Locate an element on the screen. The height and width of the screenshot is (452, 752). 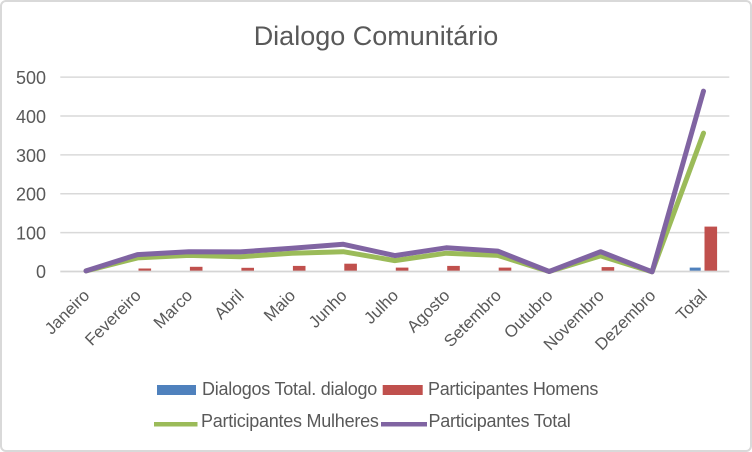
svg-text: 100 is located at coordinates (31, 234).